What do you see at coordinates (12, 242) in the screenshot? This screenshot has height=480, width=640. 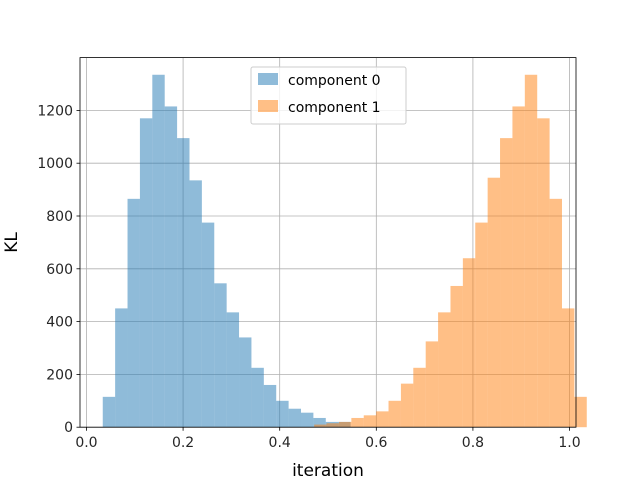 I see `y-axis-label: KL` at bounding box center [12, 242].